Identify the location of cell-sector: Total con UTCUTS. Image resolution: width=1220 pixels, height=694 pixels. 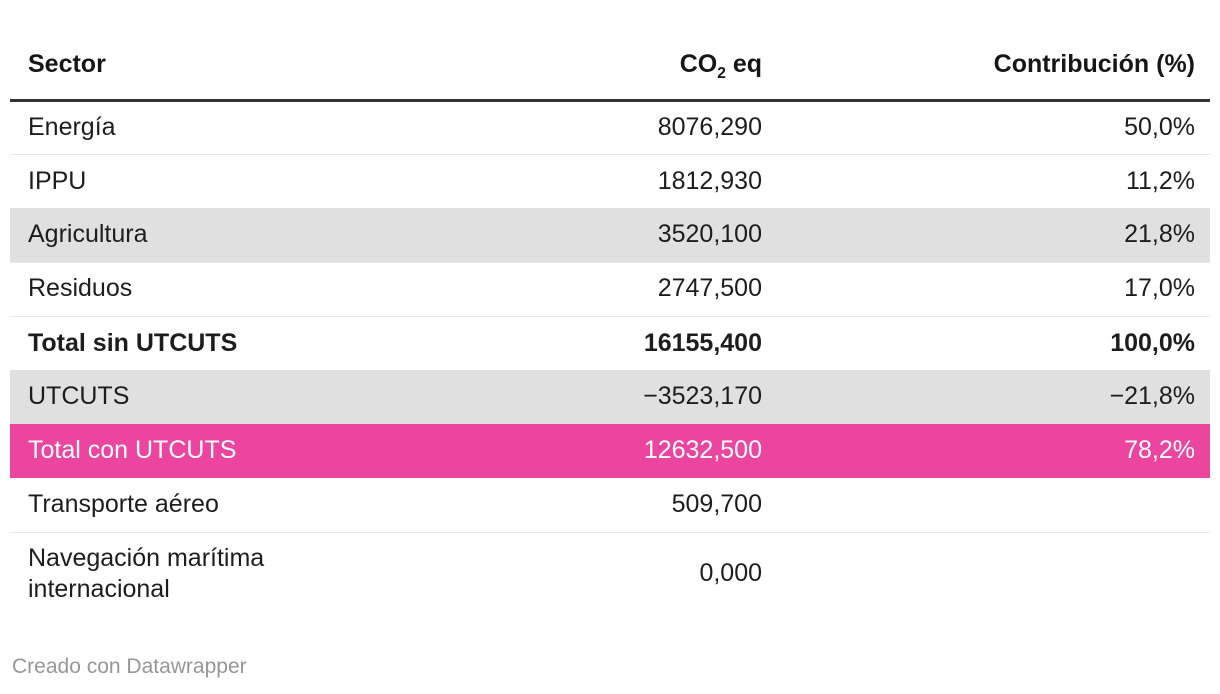
(167, 451).